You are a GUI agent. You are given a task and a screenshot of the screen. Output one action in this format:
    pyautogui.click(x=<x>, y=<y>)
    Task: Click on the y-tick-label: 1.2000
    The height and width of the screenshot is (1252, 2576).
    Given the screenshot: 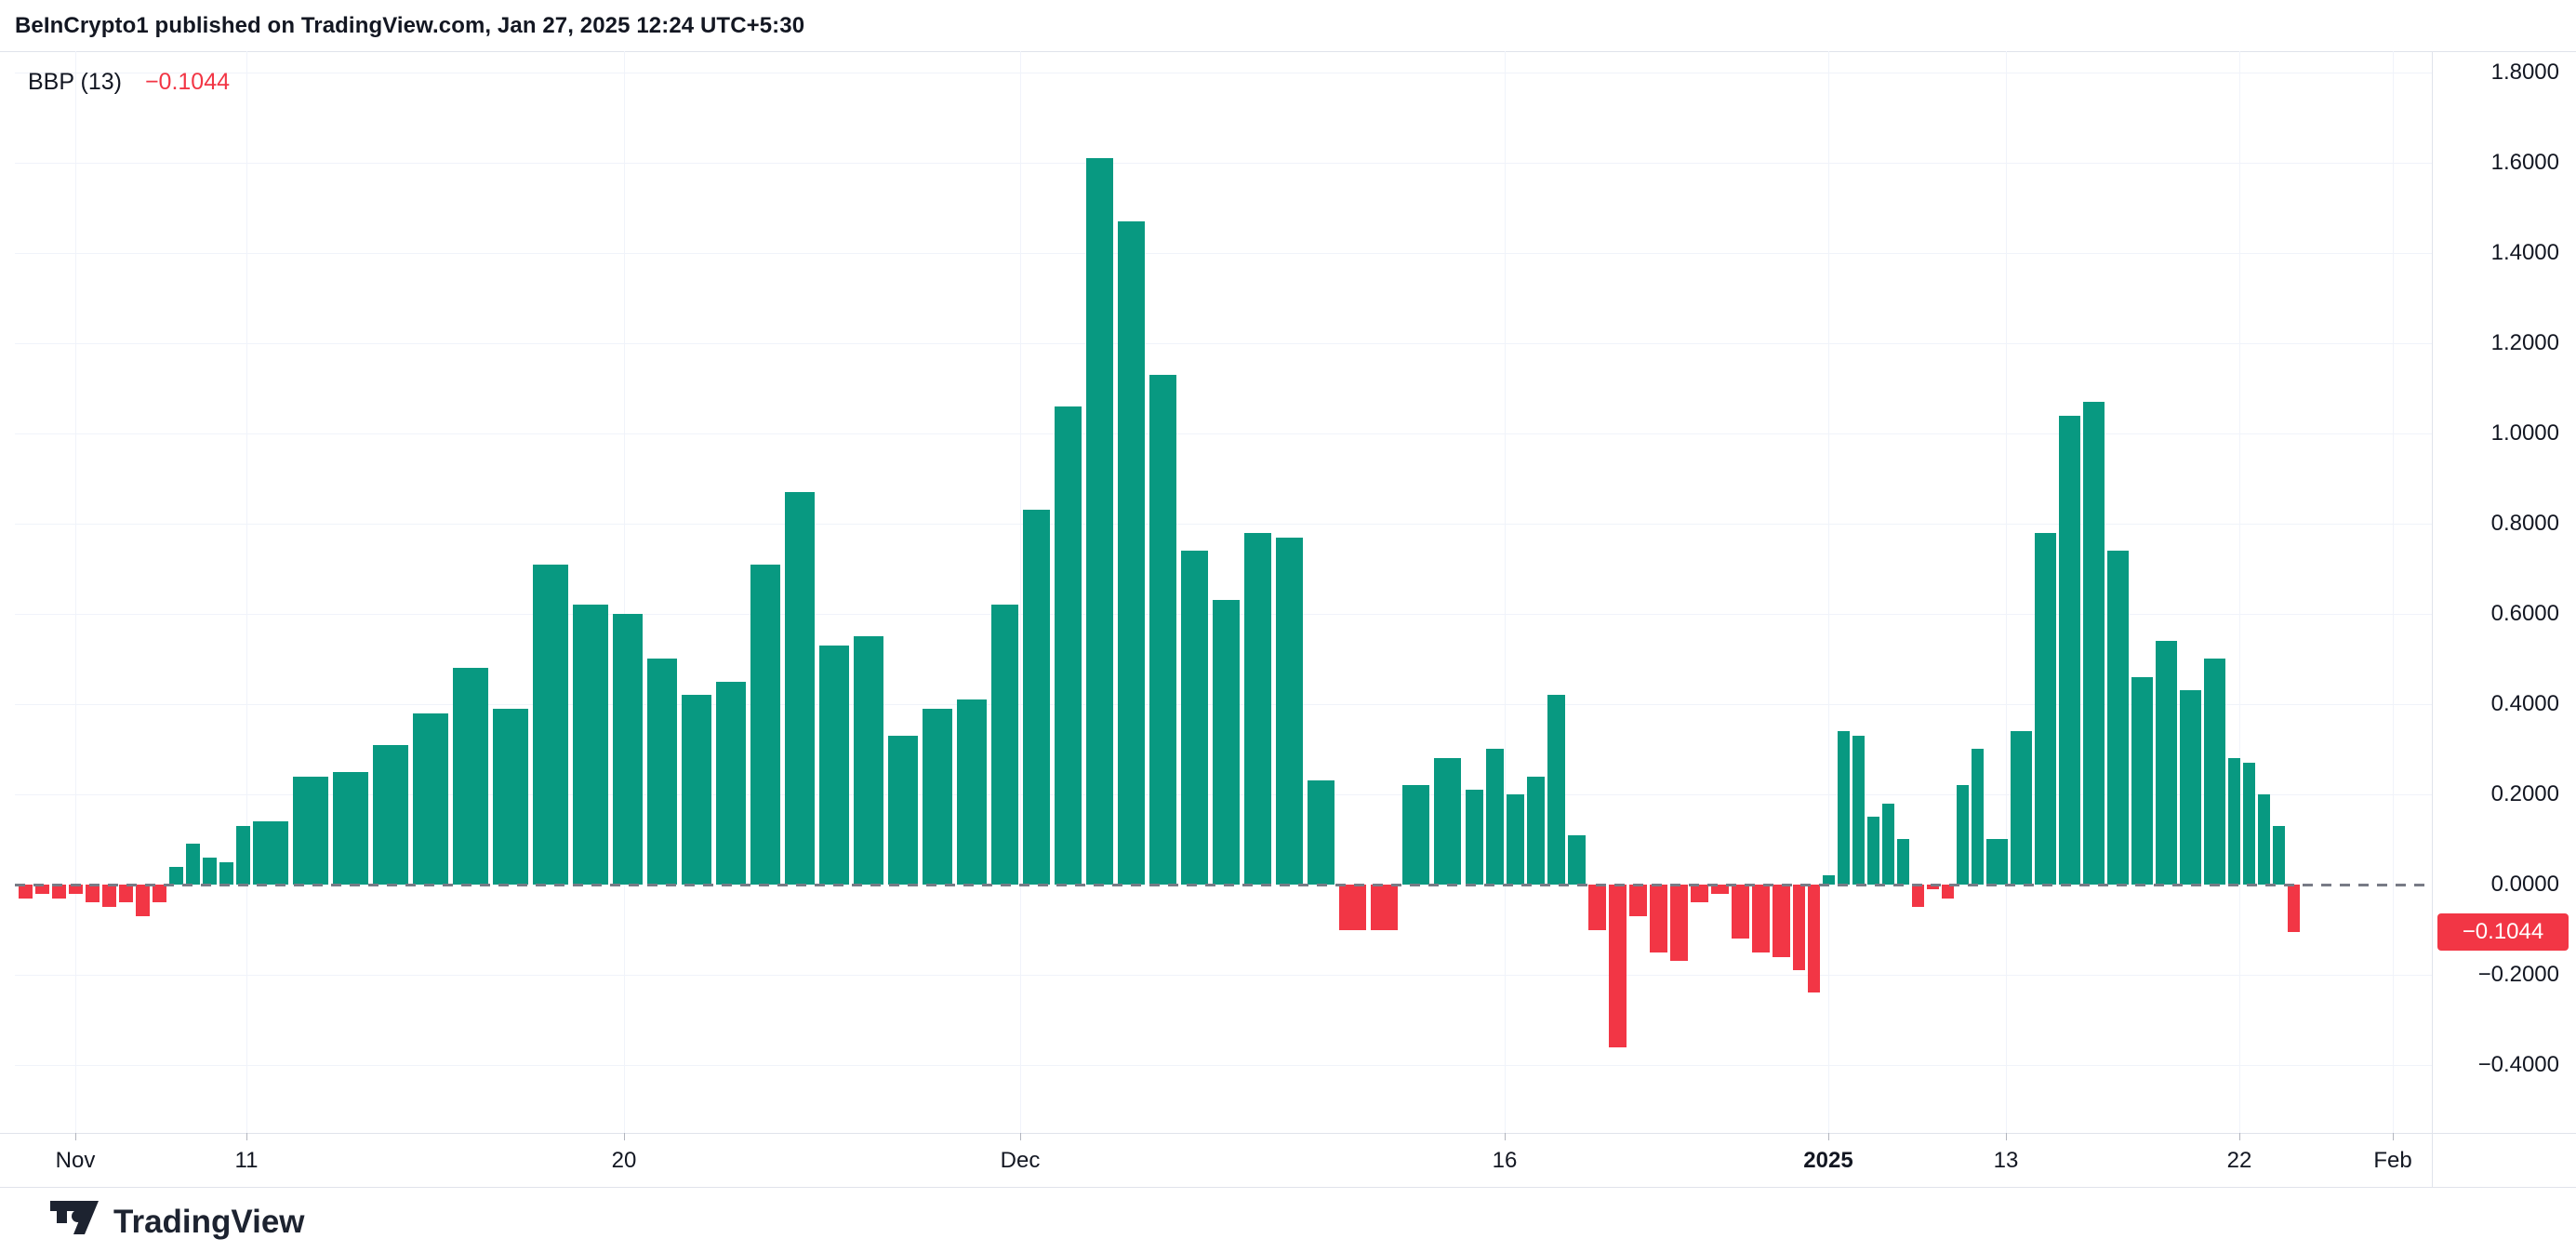 What is the action you would take?
    pyautogui.click(x=2524, y=342)
    